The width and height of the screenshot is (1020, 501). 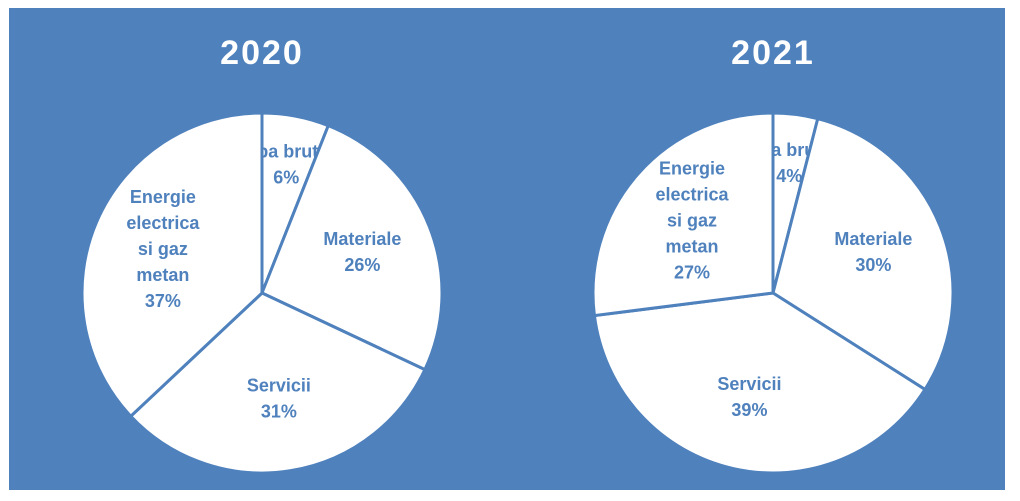 I want to click on slice-label: Servicii 31%, so click(x=279, y=398).